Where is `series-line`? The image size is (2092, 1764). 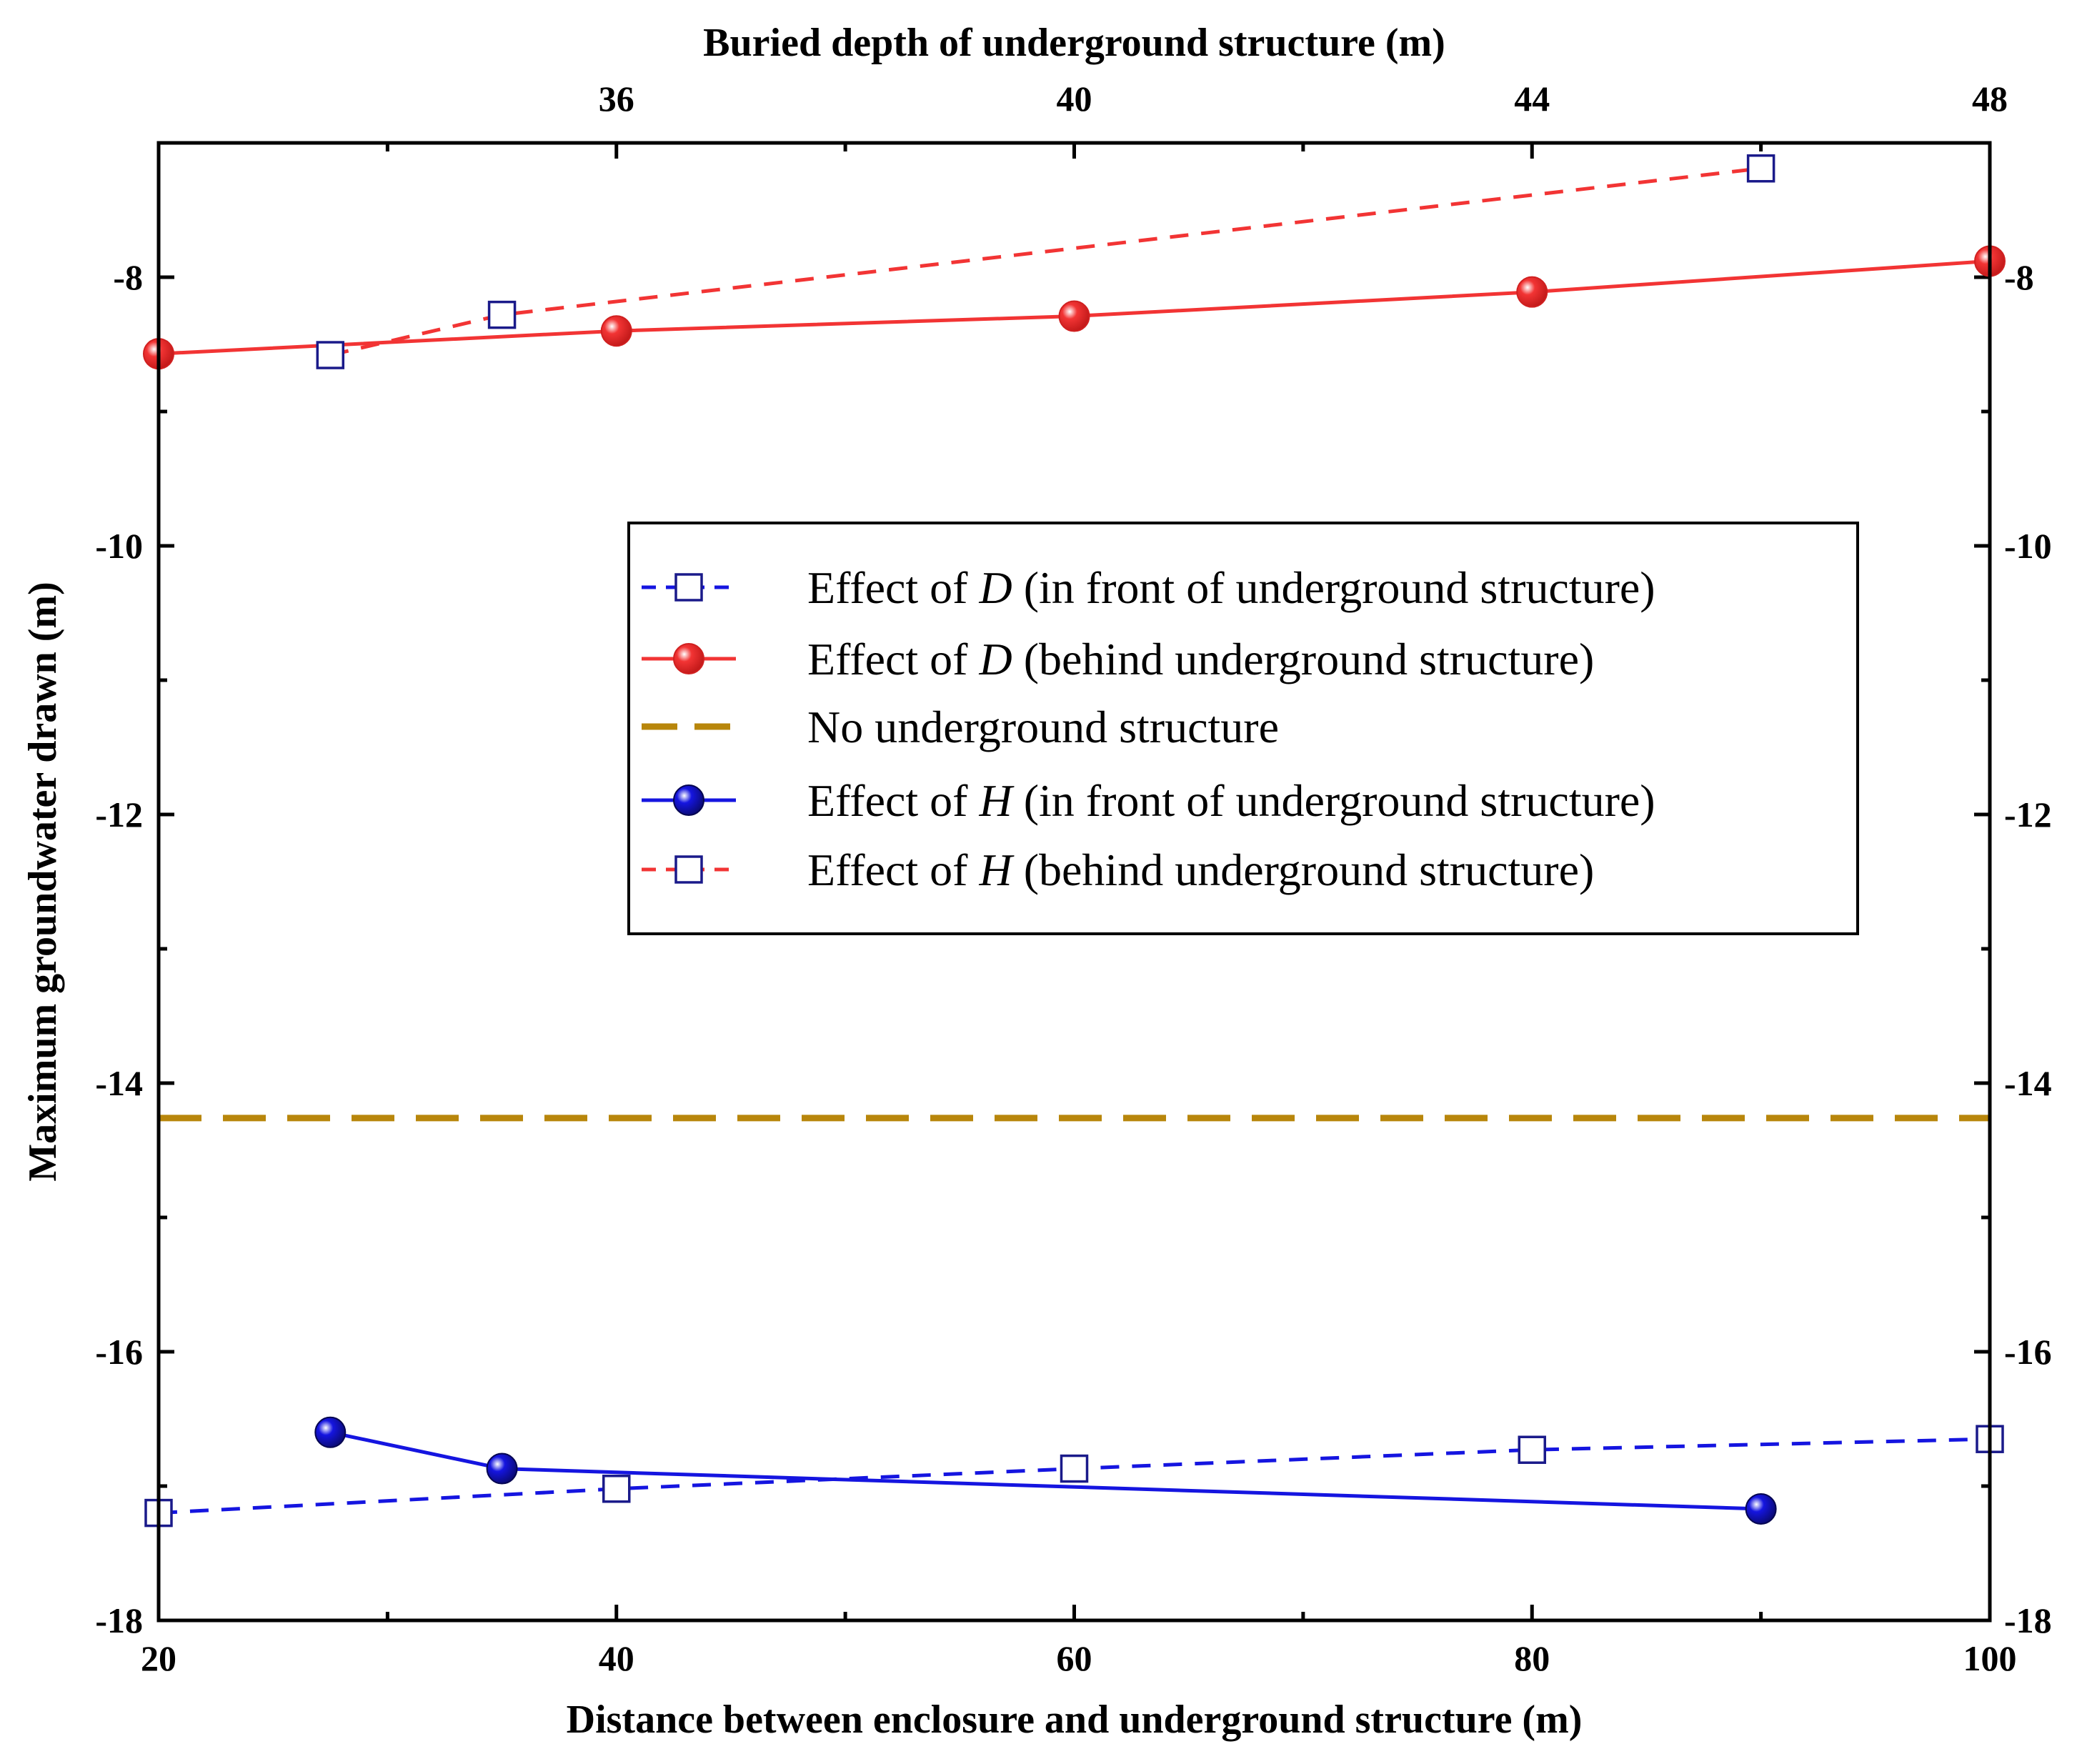 series-line is located at coordinates (1045, 261).